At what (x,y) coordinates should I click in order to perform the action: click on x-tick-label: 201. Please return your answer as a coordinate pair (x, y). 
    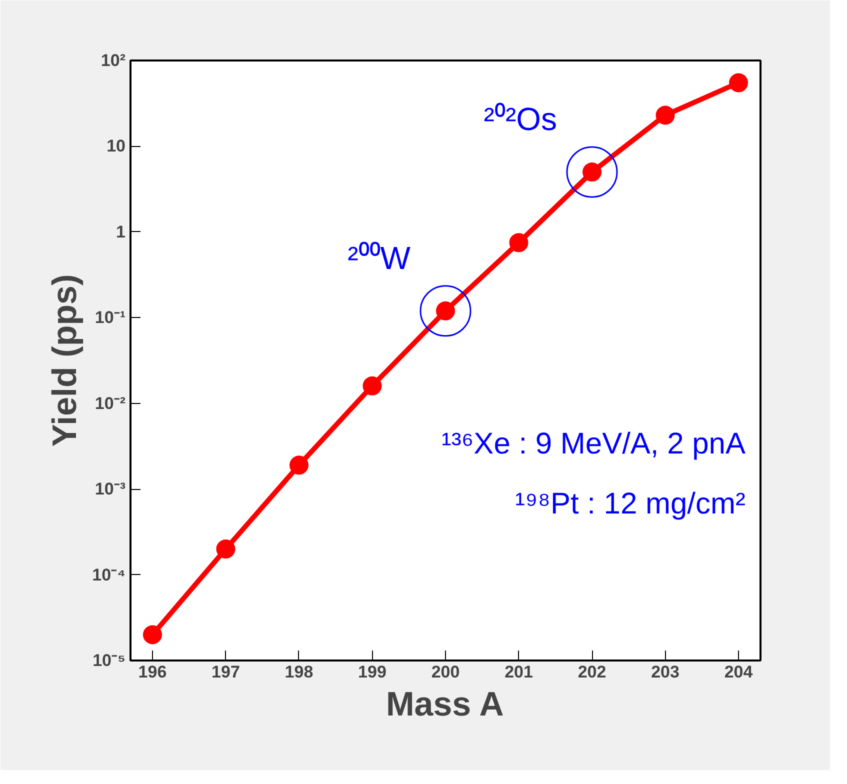
    Looking at the image, I should click on (518, 672).